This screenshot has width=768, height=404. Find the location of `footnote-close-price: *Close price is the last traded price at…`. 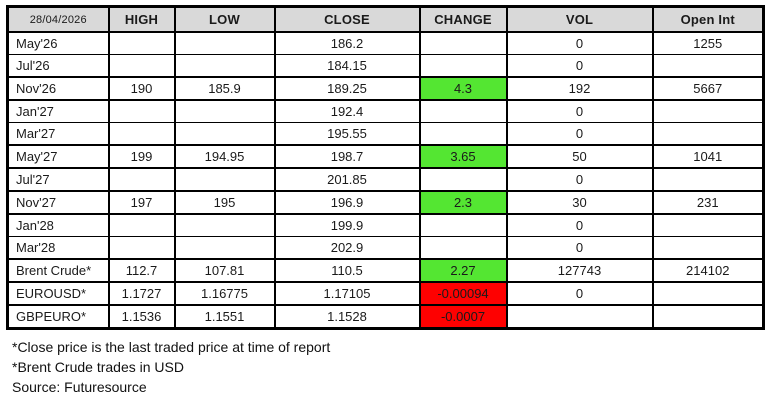

footnote-close-price: *Close price is the last traded price at… is located at coordinates (171, 347).